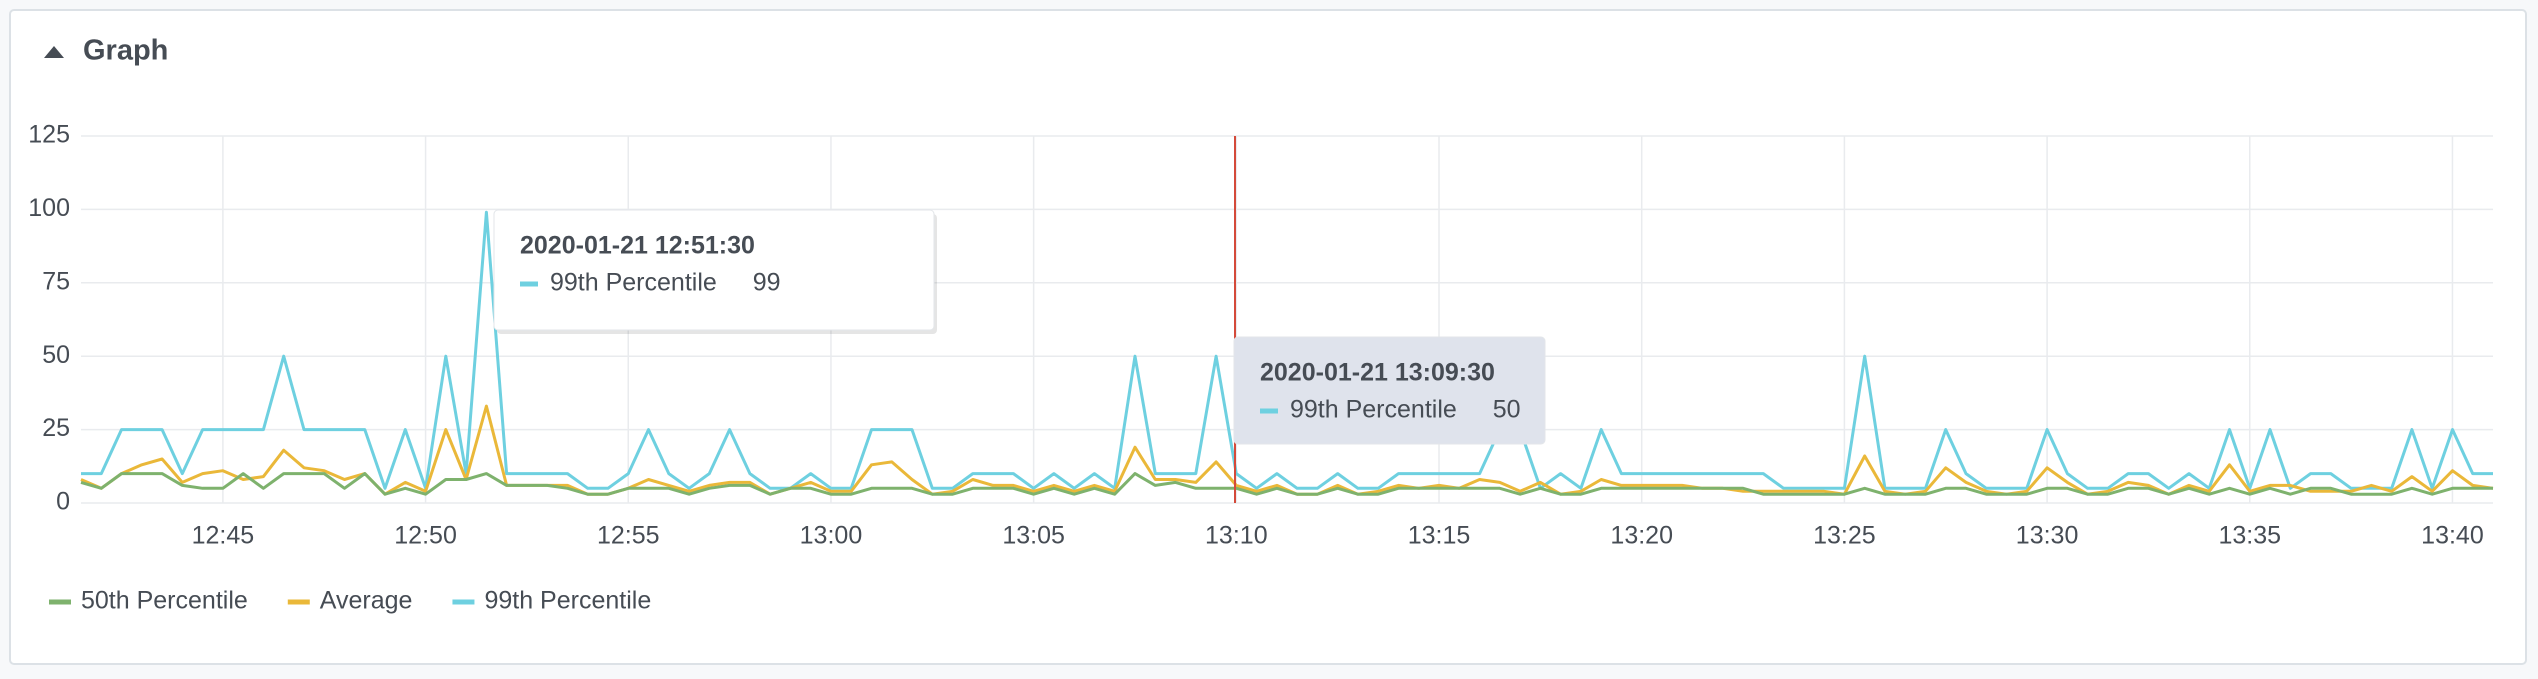  Describe the element at coordinates (56, 281) in the screenshot. I see `y-tick-label: 75` at that location.